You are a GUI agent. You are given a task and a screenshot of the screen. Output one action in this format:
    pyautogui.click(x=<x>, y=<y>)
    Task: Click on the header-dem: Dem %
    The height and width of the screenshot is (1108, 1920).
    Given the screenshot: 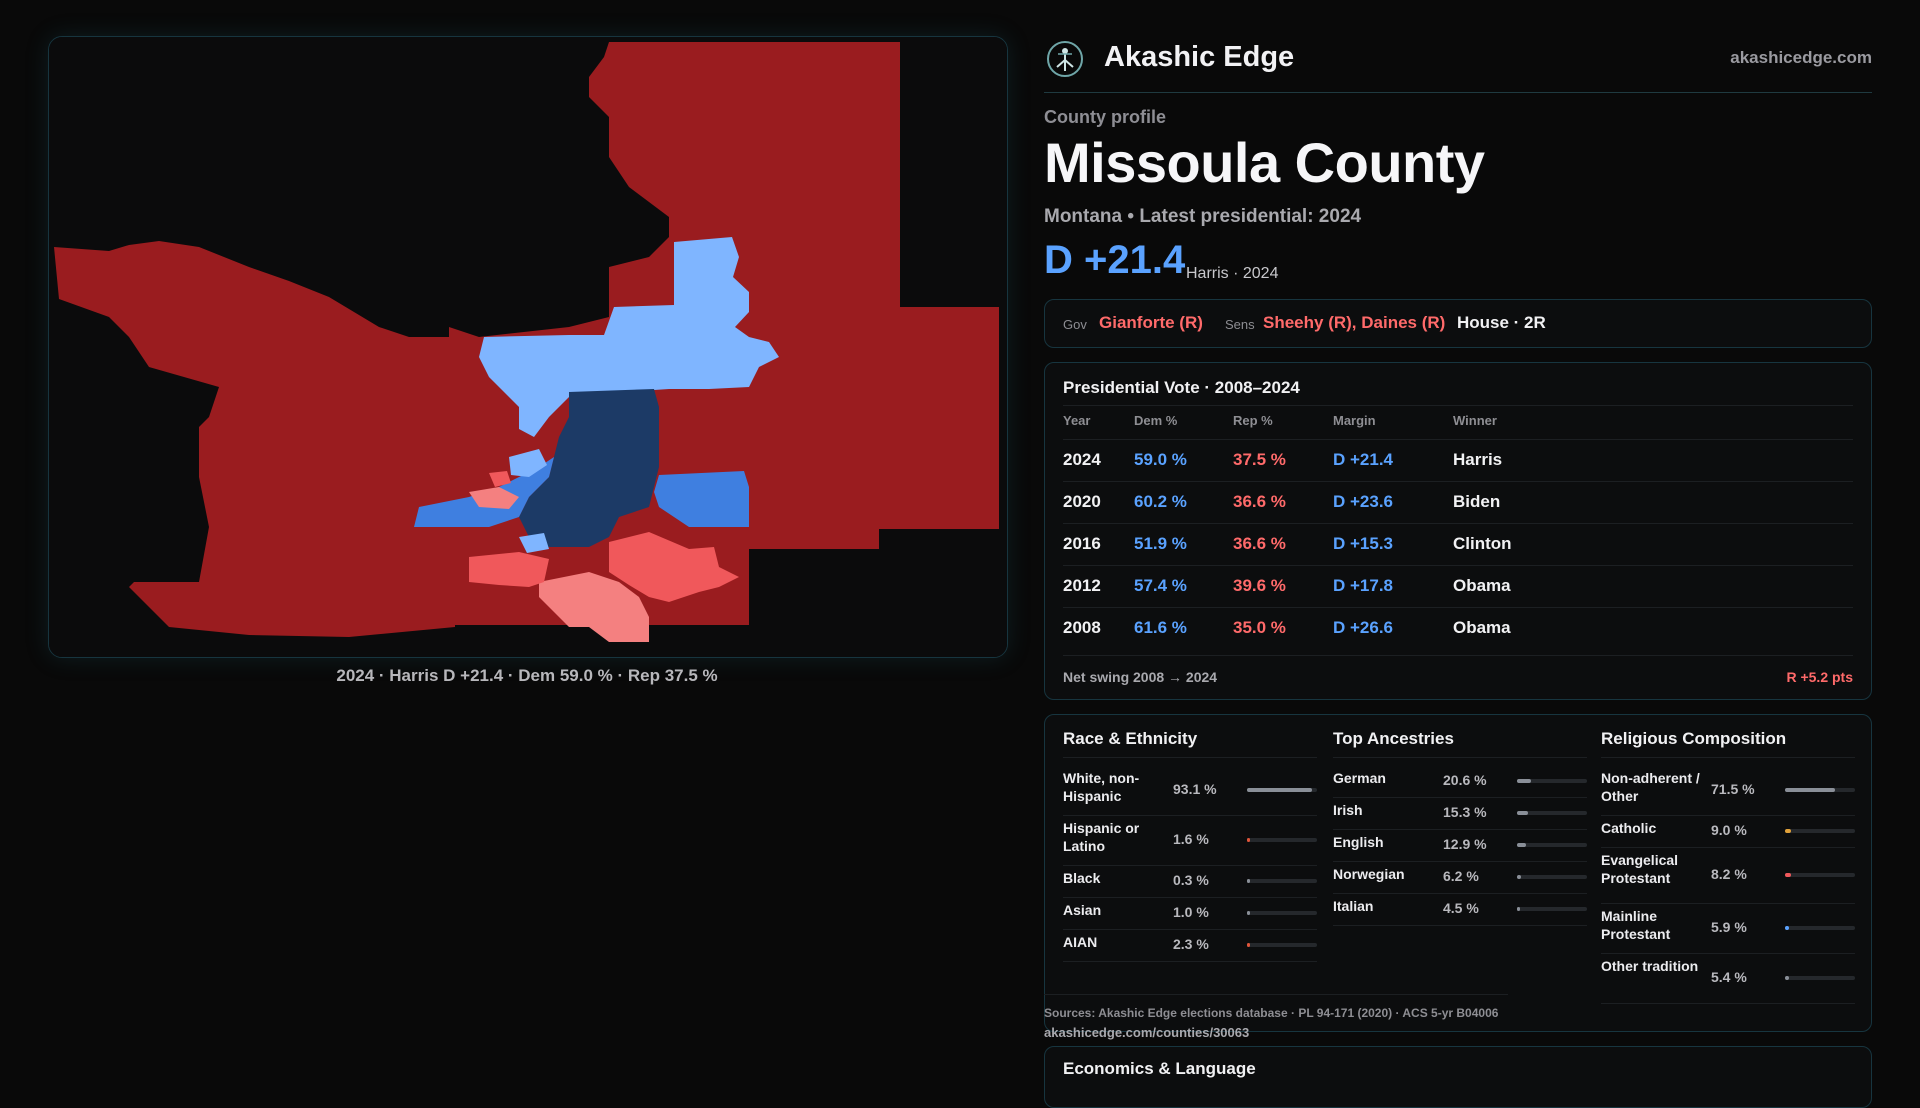 What is the action you would take?
    pyautogui.click(x=1156, y=420)
    